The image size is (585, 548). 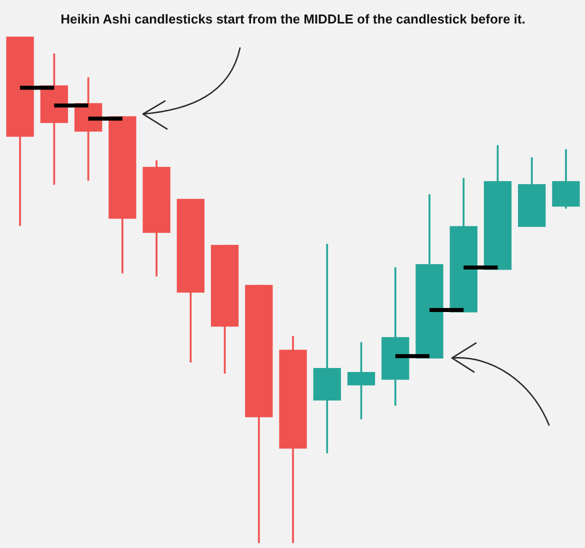 What do you see at coordinates (293, 18) in the screenshot?
I see `chart-title: Heikin Ashi candlesticks start from the MIDDLE of the candlestick before it.` at bounding box center [293, 18].